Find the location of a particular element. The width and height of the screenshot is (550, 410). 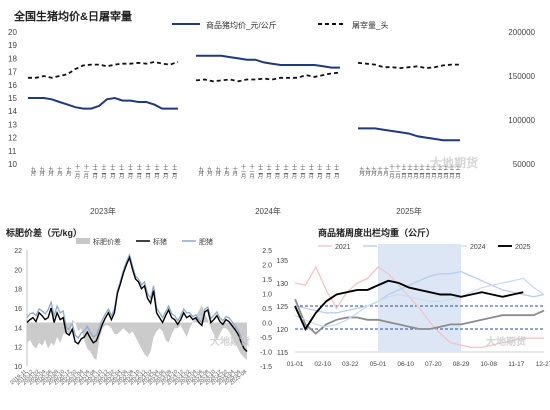

spread-y-left-tick-5: 20 is located at coordinates (18, 270).